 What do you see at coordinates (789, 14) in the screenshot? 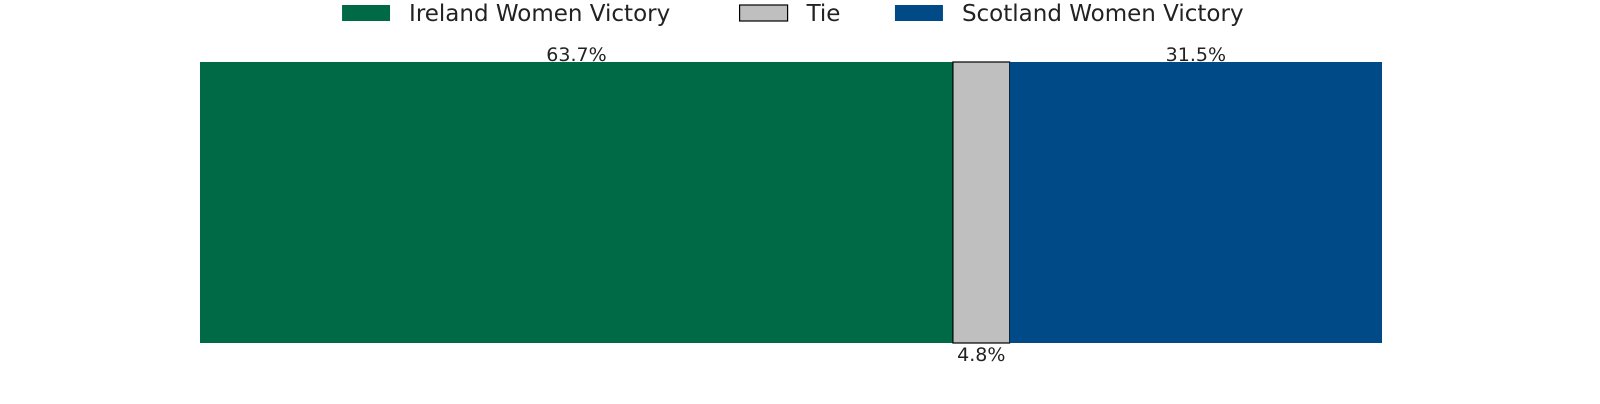
I see `legend-item-tie: Tie` at bounding box center [789, 14].